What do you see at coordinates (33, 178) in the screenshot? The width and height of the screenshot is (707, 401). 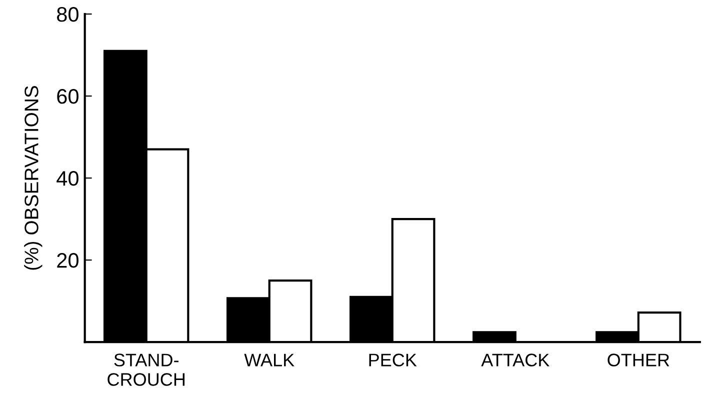 I see `y-axis-title: (%) OBSERVATIONS` at bounding box center [33, 178].